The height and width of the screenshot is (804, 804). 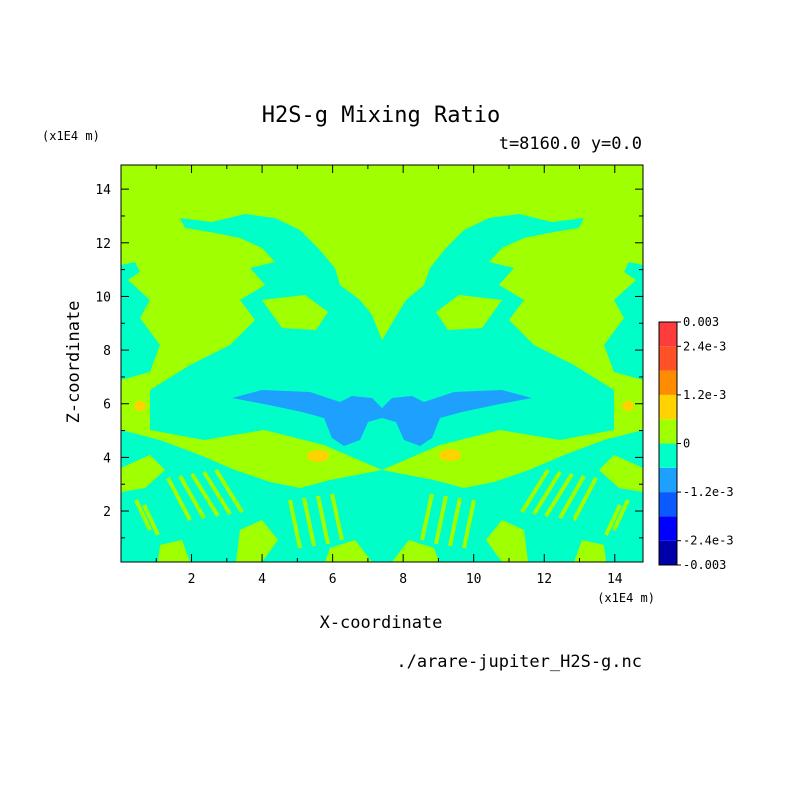 I want to click on plume-gap-right2, so click(x=469, y=312).